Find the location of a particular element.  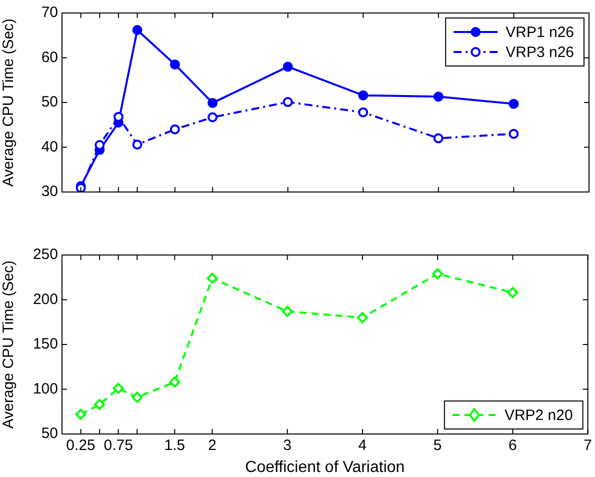

x-tick-label: 7 is located at coordinates (588, 445).